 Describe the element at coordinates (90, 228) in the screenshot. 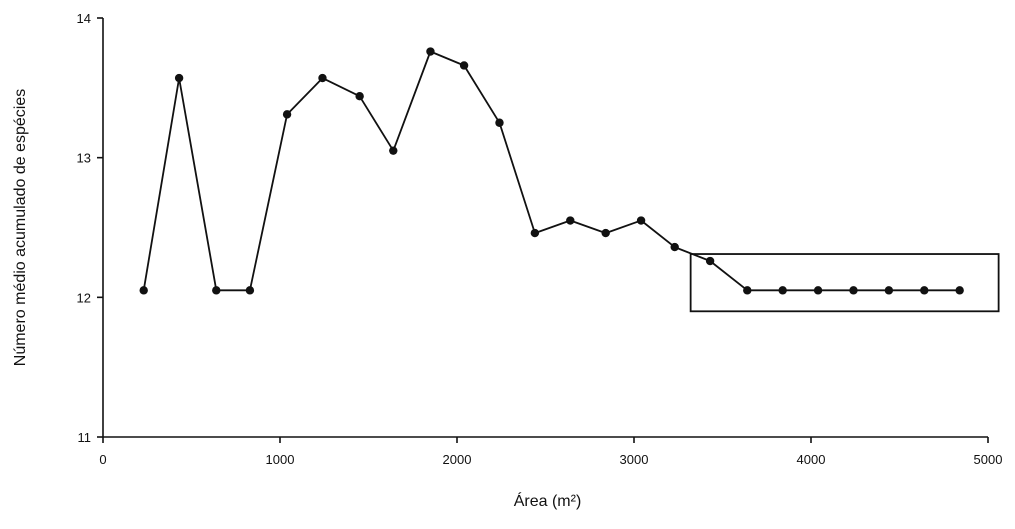

I see `y-ticks: 11 12 13 14` at that location.